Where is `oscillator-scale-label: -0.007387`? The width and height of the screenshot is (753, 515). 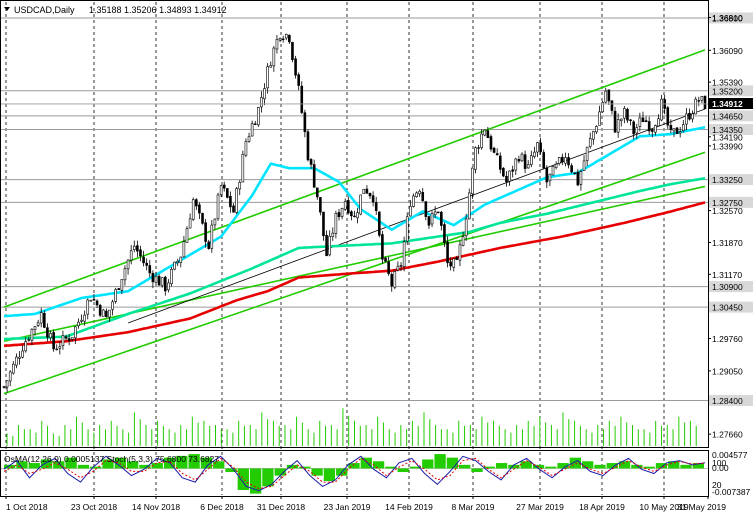
oscillator-scale-label: -0.007387 is located at coordinates (731, 492).